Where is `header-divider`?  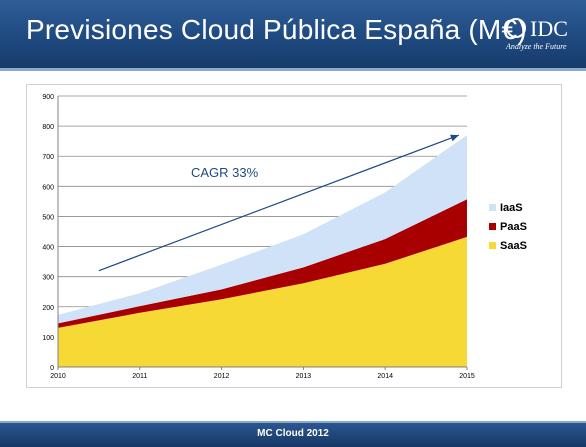
header-divider is located at coordinates (293, 69).